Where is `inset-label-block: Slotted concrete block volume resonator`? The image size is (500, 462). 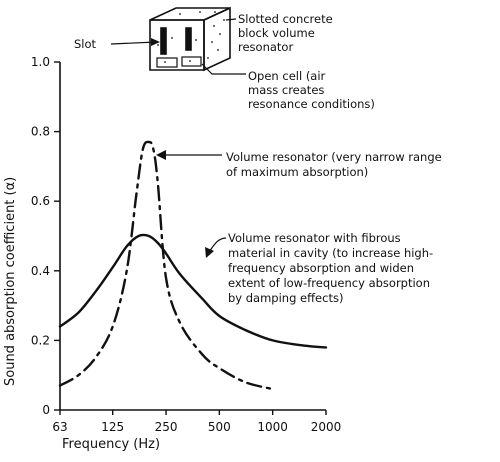
inset-label-block: Slotted concrete block volume resonator is located at coordinates (287, 33).